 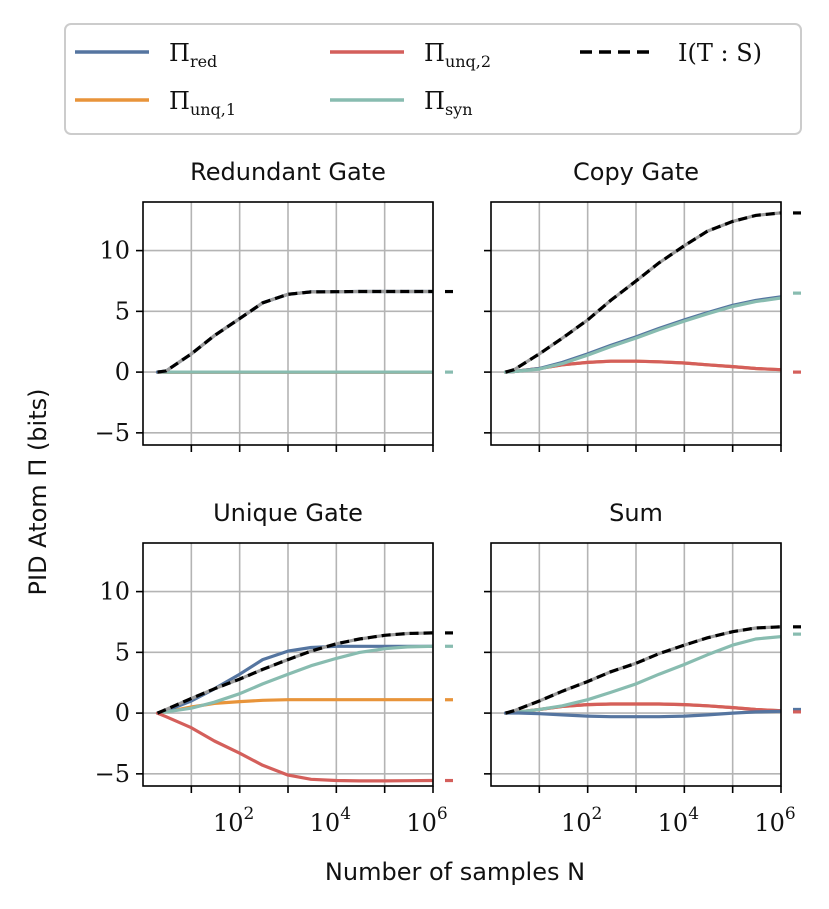 What do you see at coordinates (288, 172) in the screenshot?
I see `panel-title: Redundant Gate` at bounding box center [288, 172].